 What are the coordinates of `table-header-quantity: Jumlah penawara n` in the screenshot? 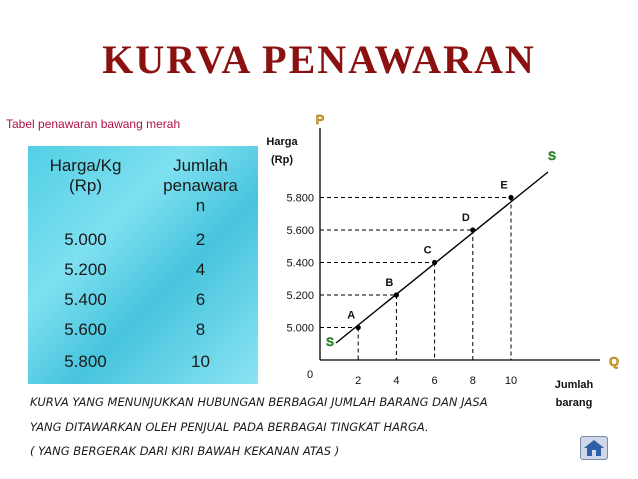 It's located at (200, 185).